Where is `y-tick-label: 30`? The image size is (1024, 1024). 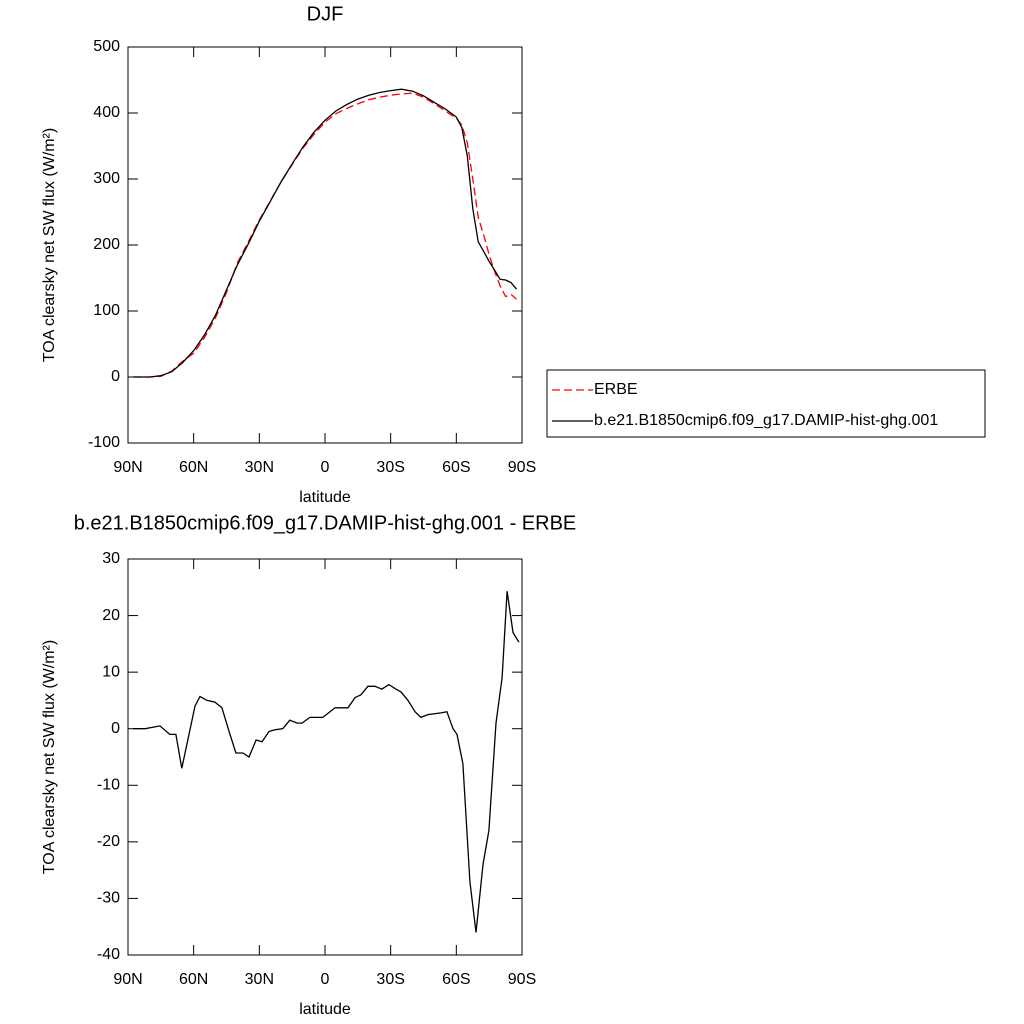 y-tick-label: 30 is located at coordinates (111, 558).